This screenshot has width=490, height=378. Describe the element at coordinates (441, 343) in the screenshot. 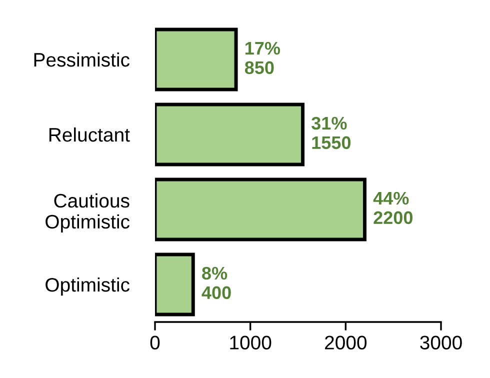

I see `x-tick-label: 3000` at that location.